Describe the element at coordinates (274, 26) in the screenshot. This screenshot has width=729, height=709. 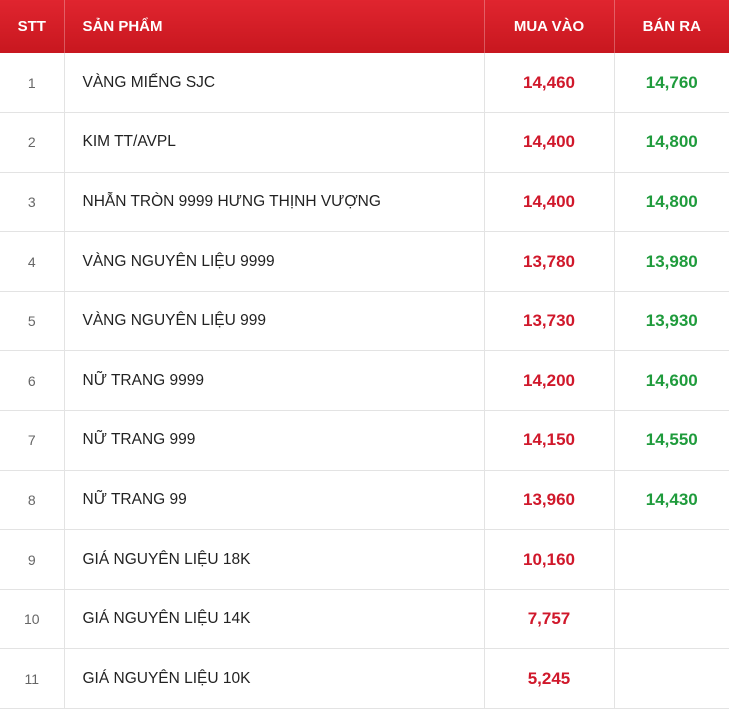
I see `column-header-product: SẢN PHẨM` at that location.